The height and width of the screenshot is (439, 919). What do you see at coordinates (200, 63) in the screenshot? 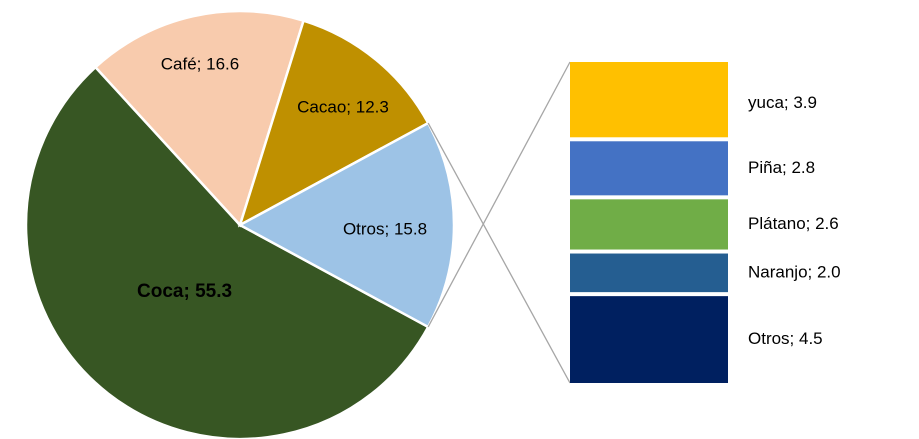
I see `data-label: Café; 16.6` at bounding box center [200, 63].